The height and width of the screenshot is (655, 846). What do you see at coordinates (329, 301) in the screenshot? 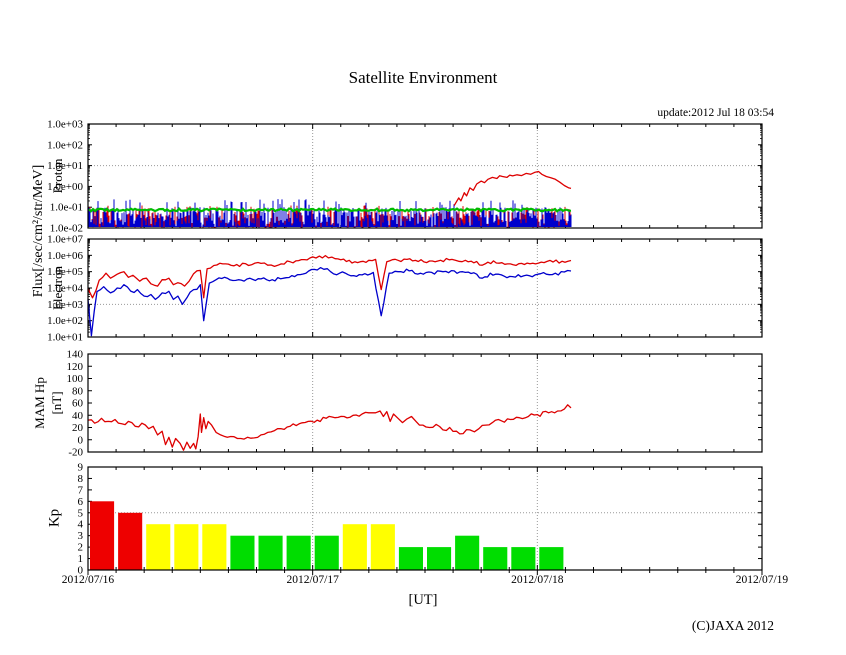
I see `series-electron-blue` at bounding box center [329, 301].